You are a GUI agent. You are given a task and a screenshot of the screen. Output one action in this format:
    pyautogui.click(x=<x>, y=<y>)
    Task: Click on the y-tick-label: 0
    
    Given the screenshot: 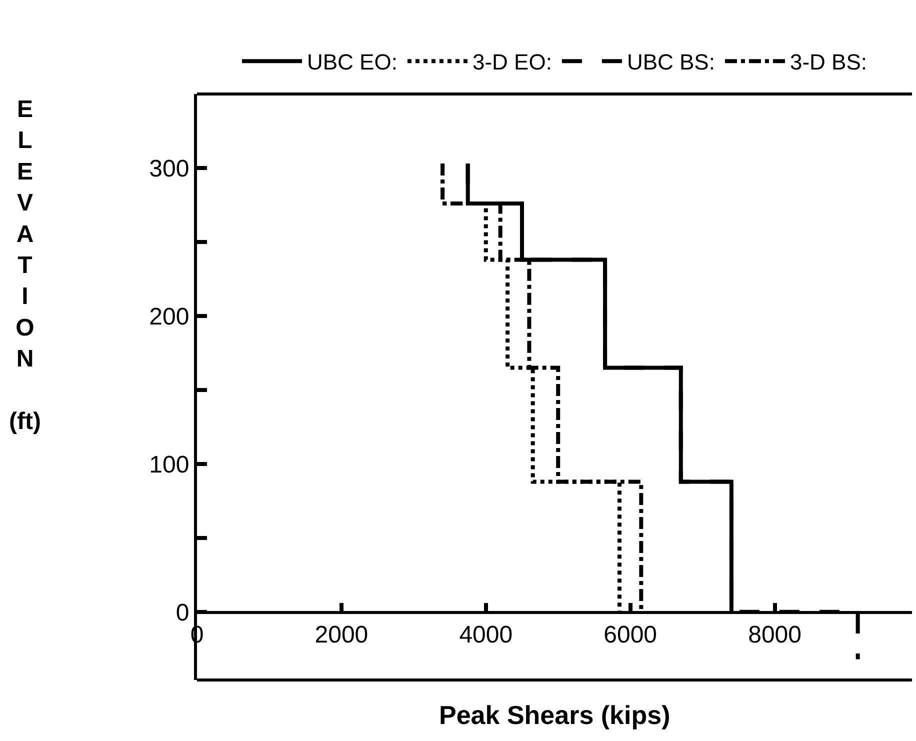 What is the action you would take?
    pyautogui.click(x=183, y=612)
    